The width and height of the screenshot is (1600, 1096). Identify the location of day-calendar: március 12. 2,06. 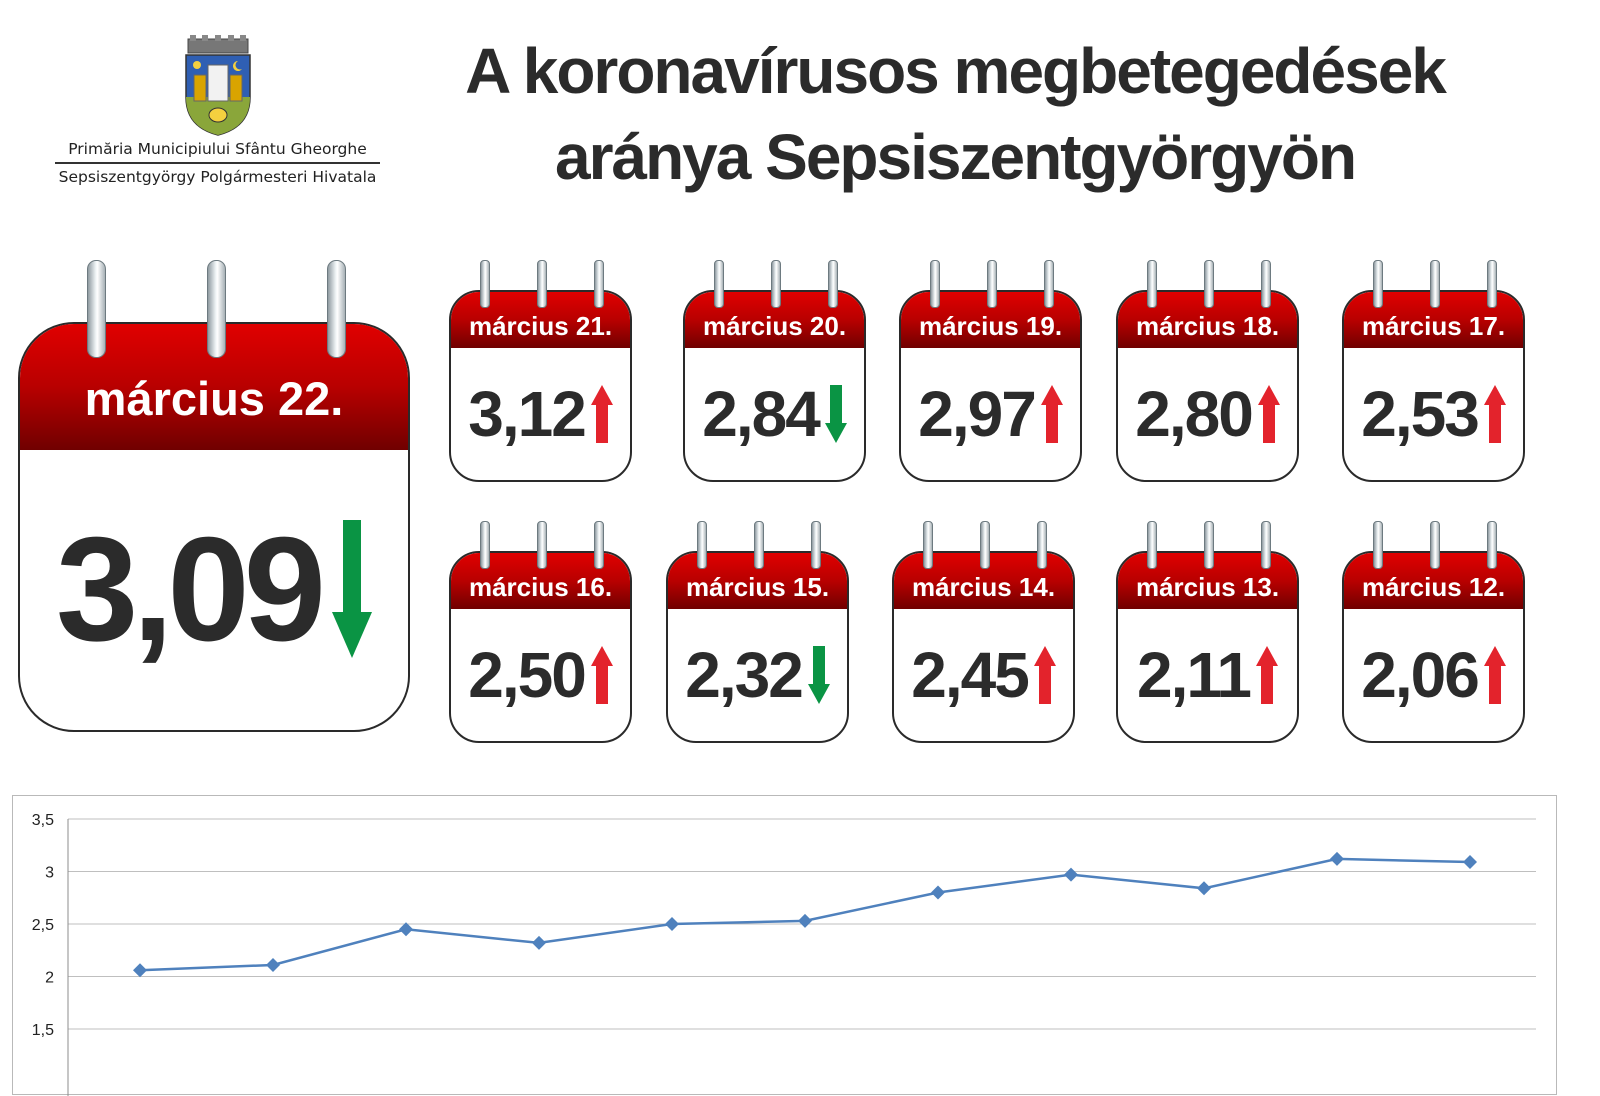
(1433, 632).